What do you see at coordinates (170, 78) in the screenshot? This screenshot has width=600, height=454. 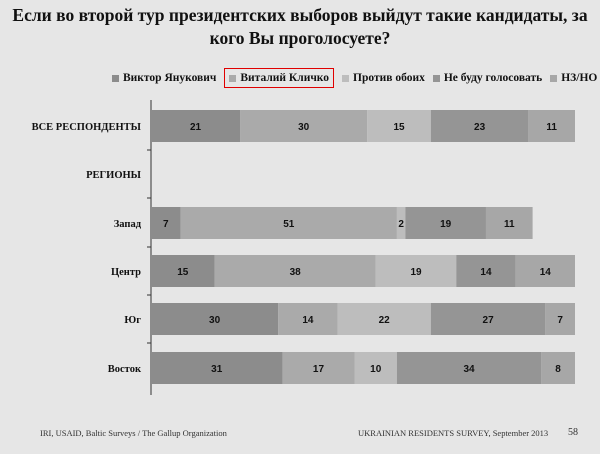 I see `legend-label: Виктор Янукович` at bounding box center [170, 78].